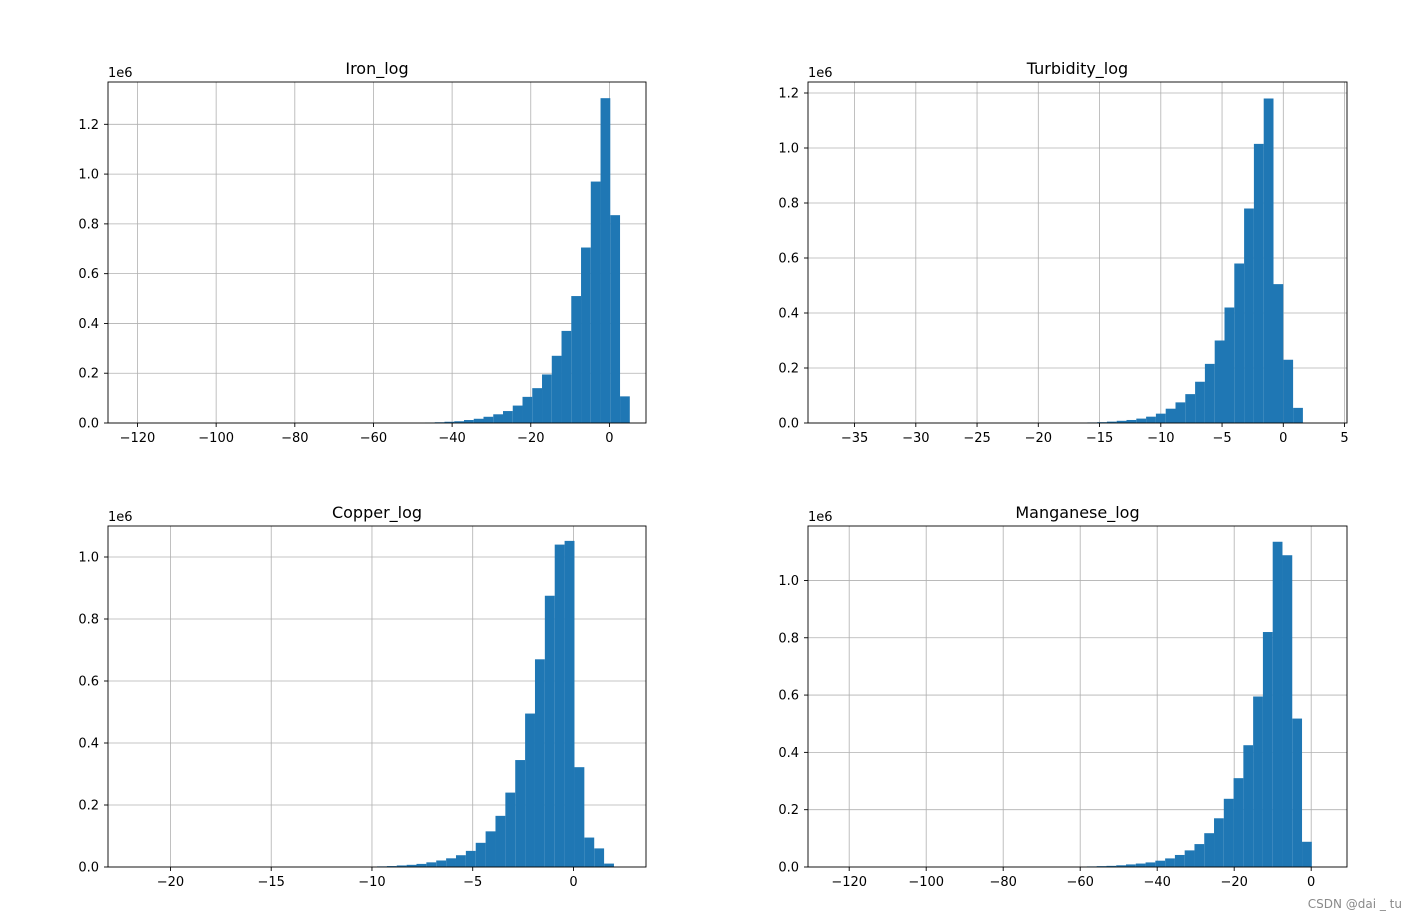 Image resolution: width=1416 pixels, height=919 pixels. What do you see at coordinates (376, 69) in the screenshot?
I see `chart-title: Iron_log` at bounding box center [376, 69].